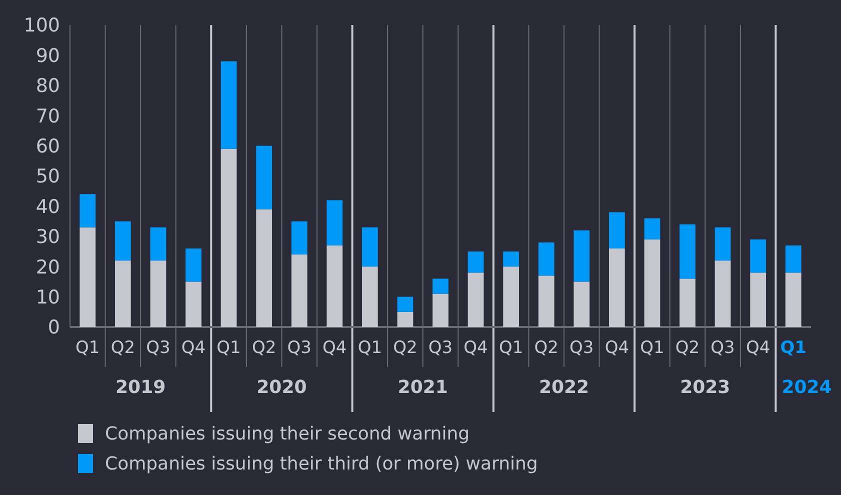 The height and width of the screenshot is (495, 841). Describe the element at coordinates (48, 267) in the screenshot. I see `y-tick-label: 20` at that location.